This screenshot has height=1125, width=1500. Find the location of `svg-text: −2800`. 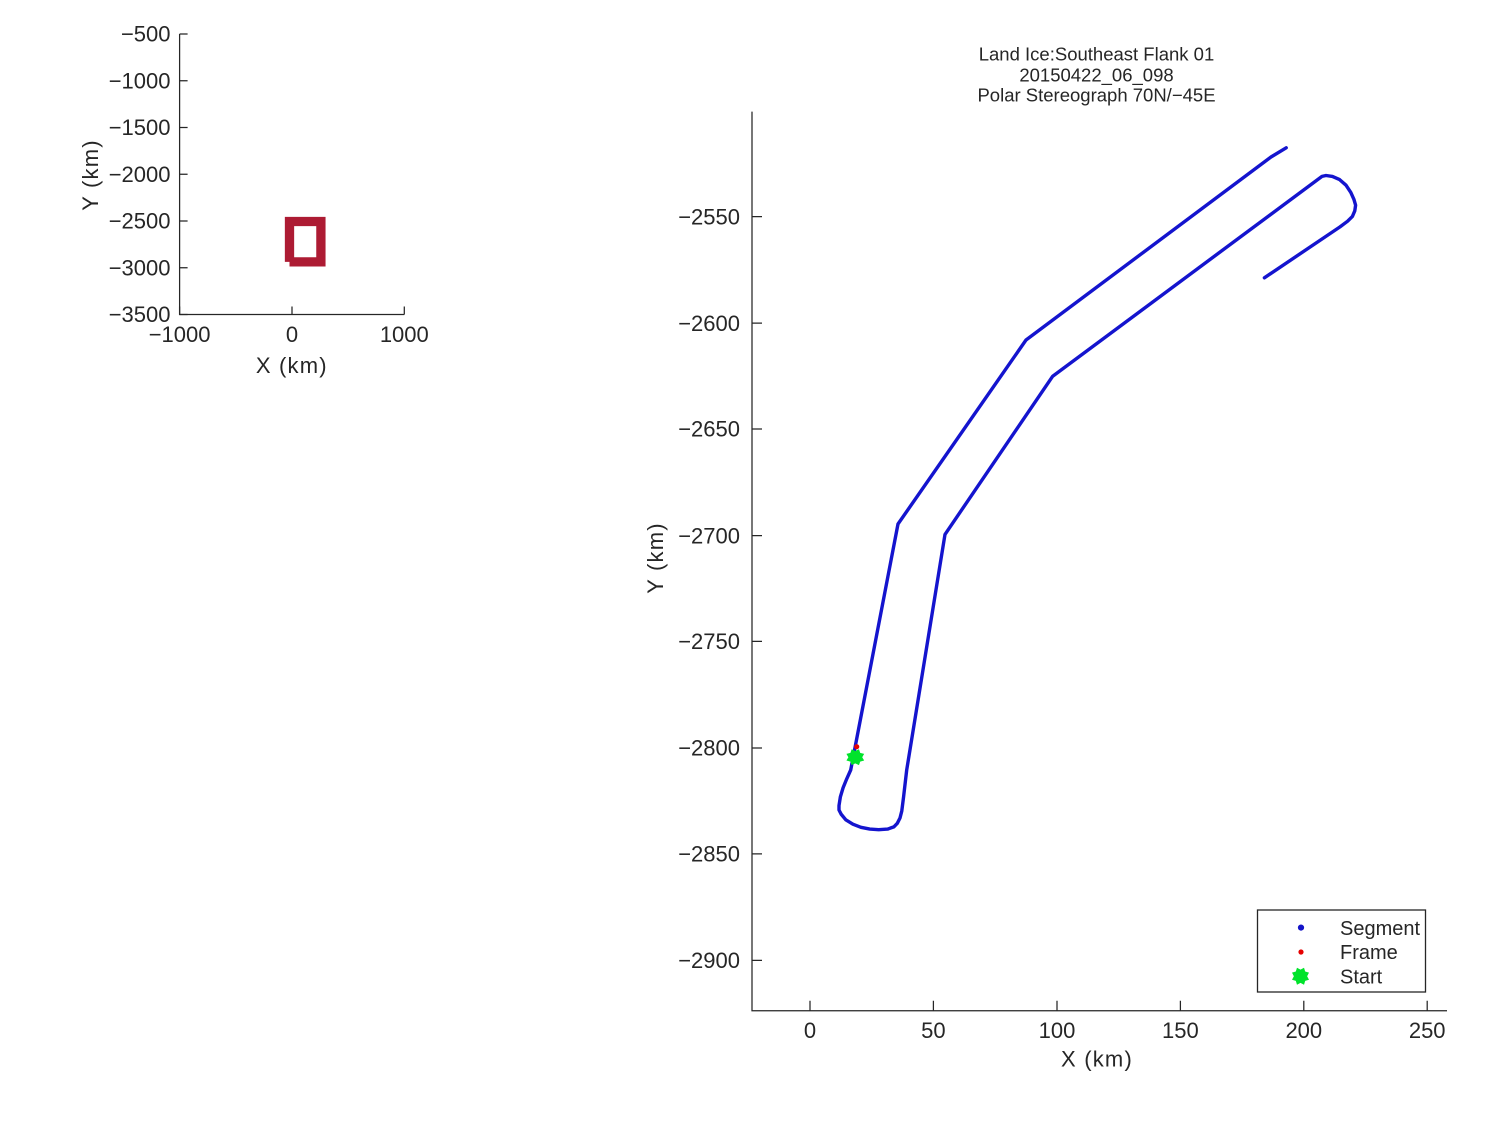

svg-text: −2800 is located at coordinates (709, 748).